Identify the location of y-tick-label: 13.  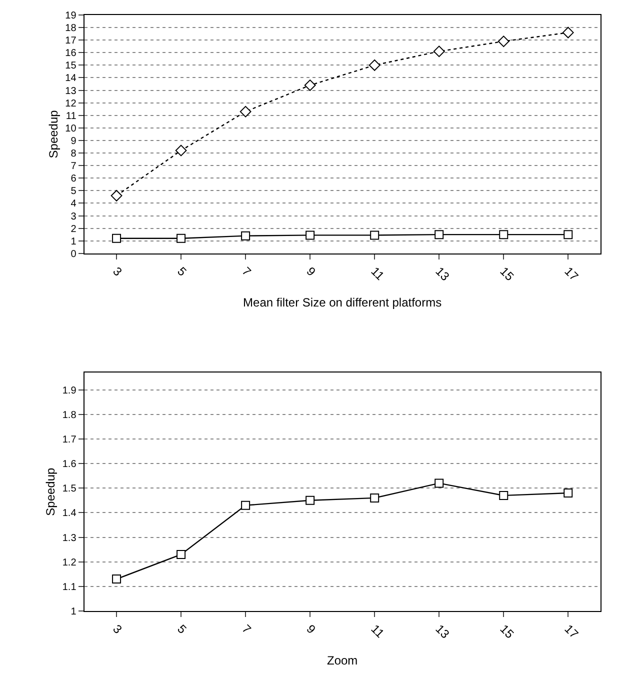
(71, 91).